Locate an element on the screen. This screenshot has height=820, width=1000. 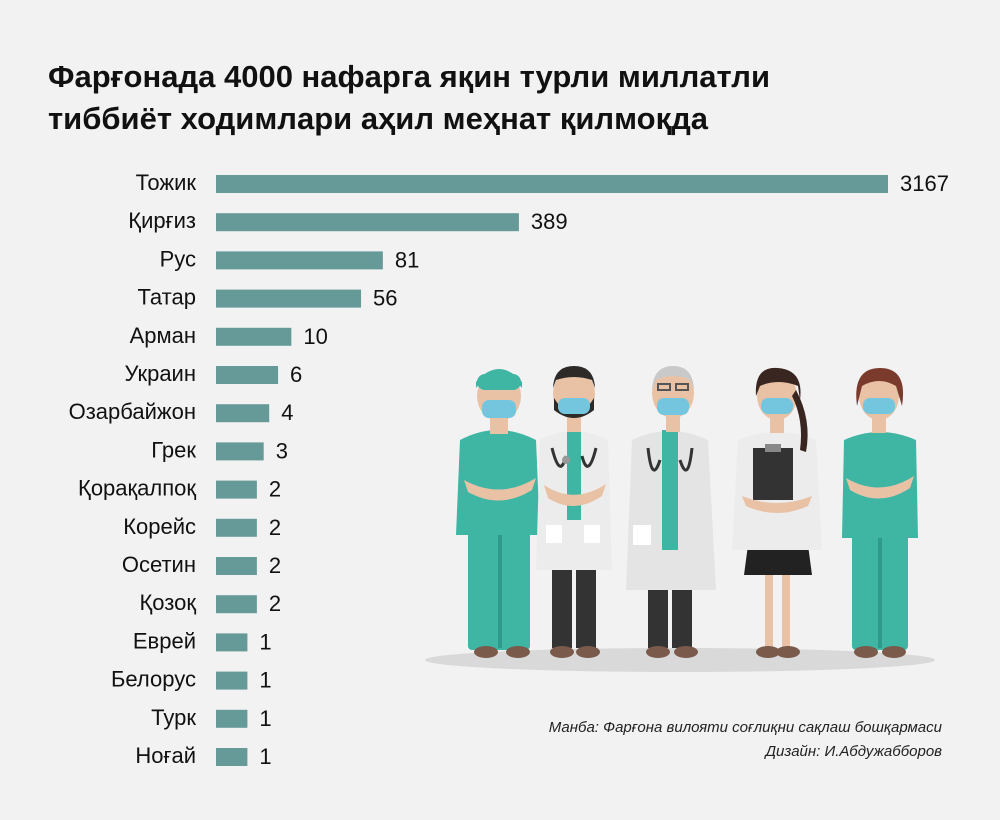
doctor-senior-figure is located at coordinates (671, 512).